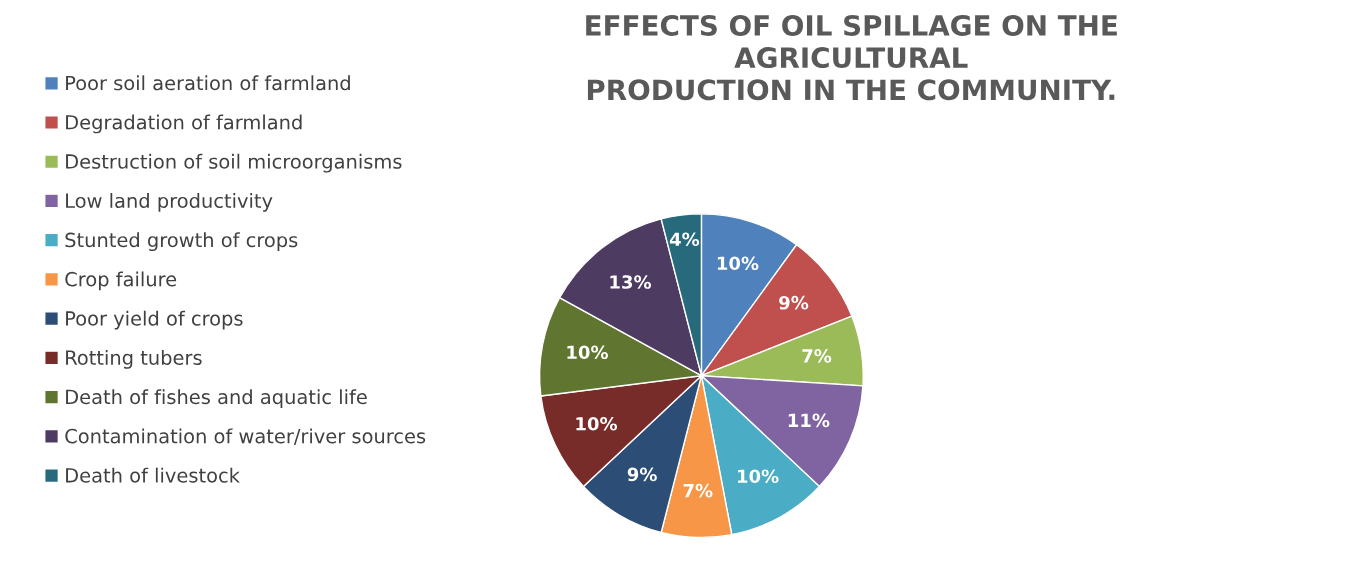  What do you see at coordinates (809, 420) in the screenshot?
I see `data-label: 11%` at bounding box center [809, 420].